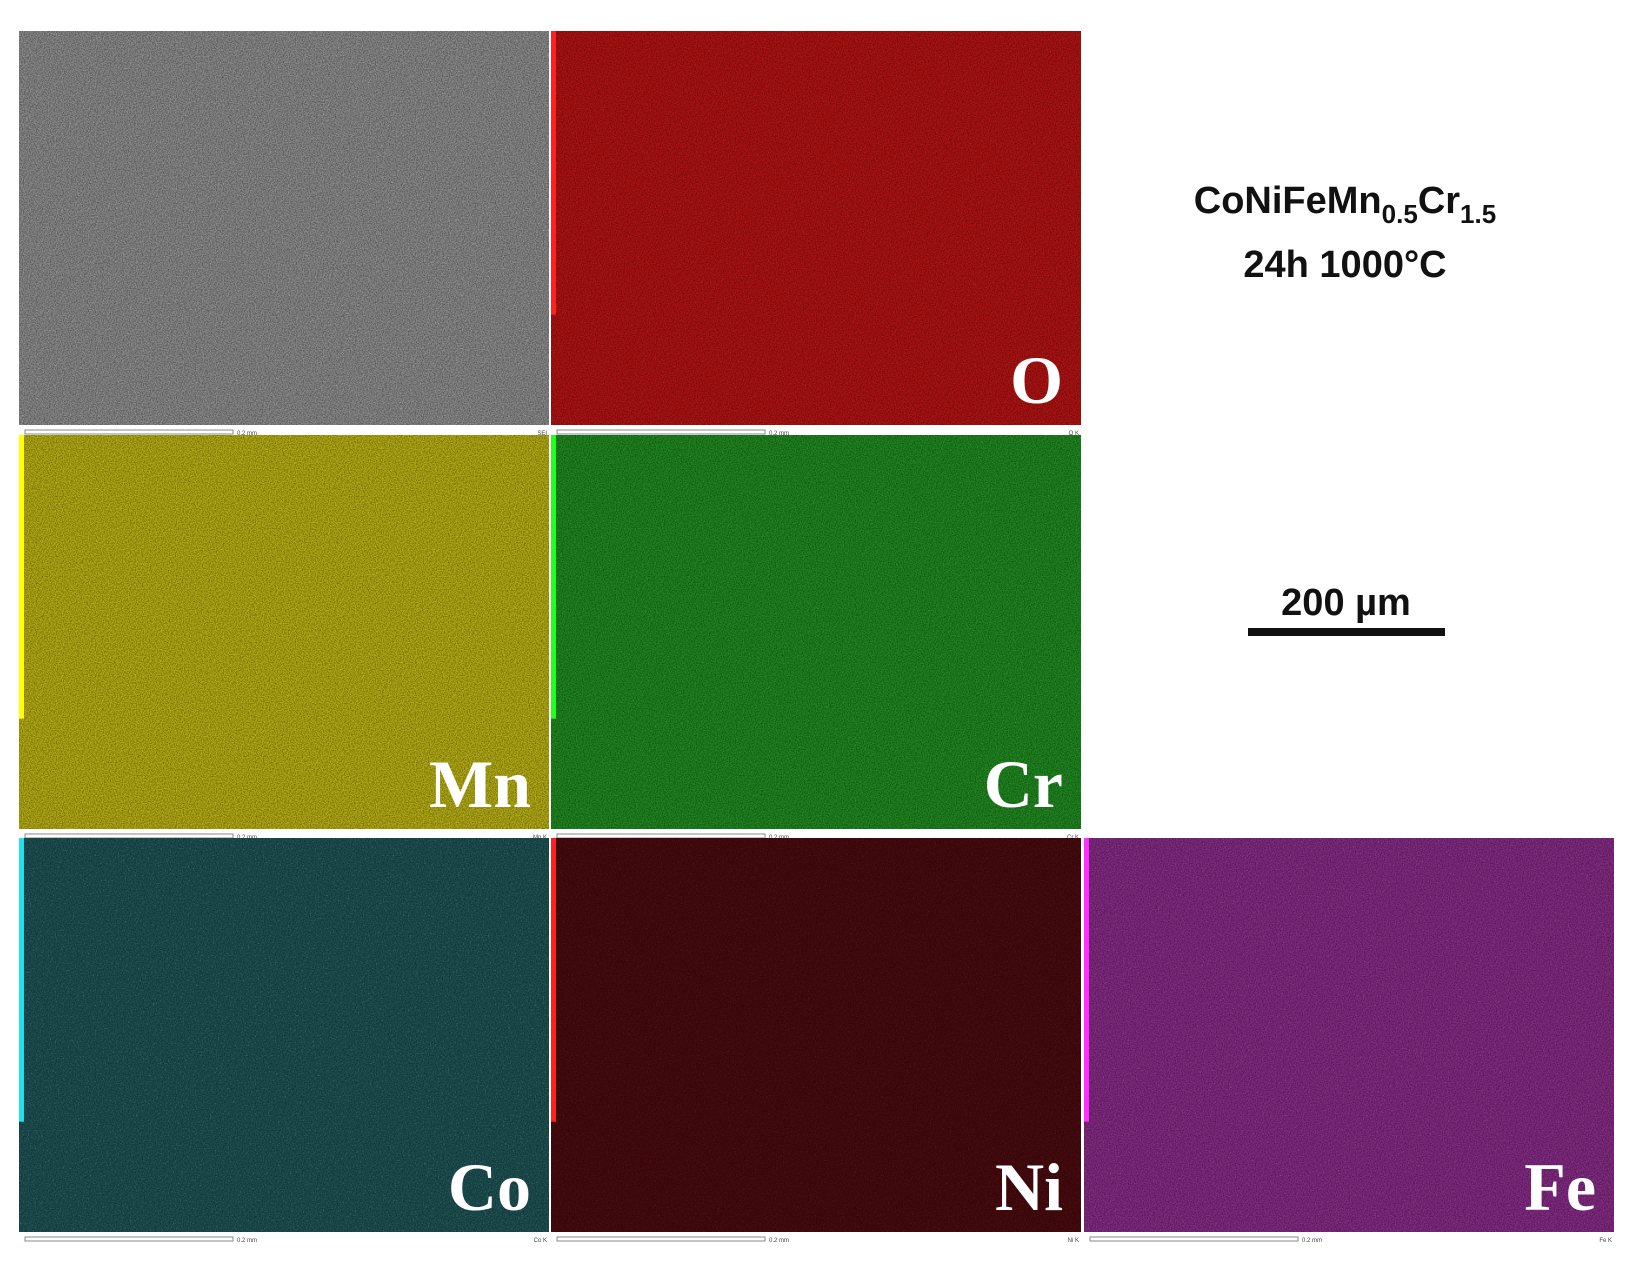  I want to click on title-formula: CoNiFeMn0.5Cr1.5, so click(1345, 204).